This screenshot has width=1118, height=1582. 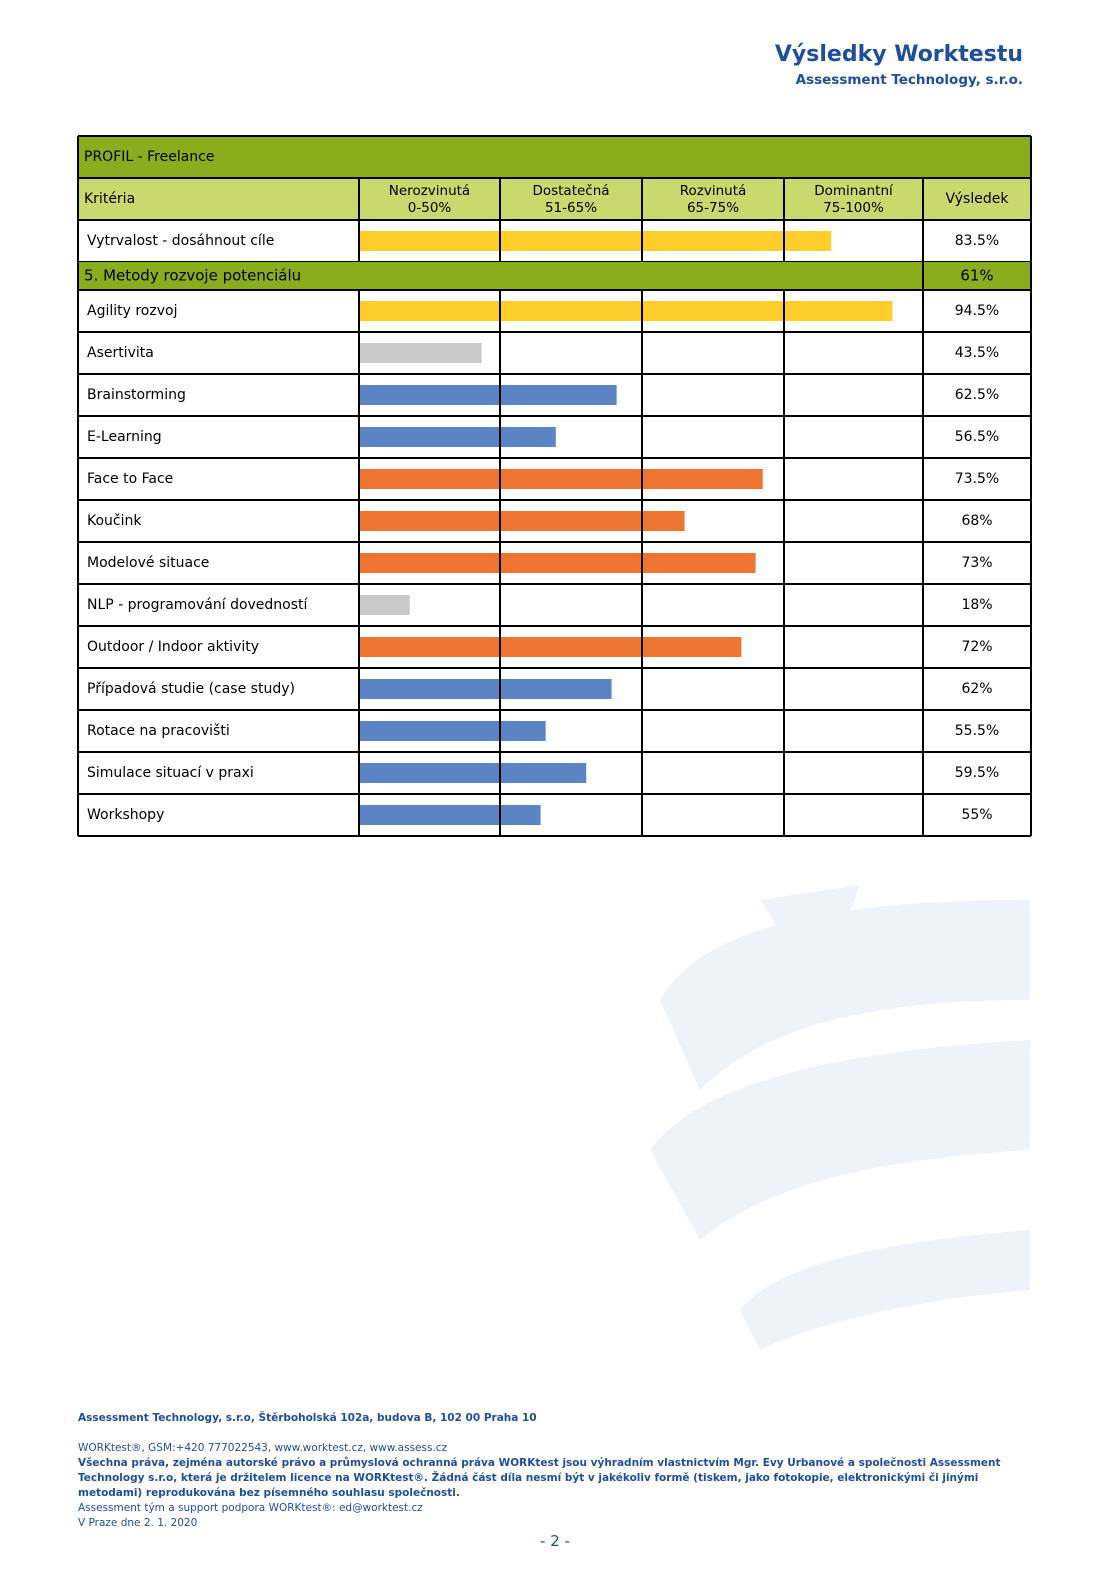 What do you see at coordinates (198, 605) in the screenshot?
I see `criterion-name: NLP - programování dovedností` at bounding box center [198, 605].